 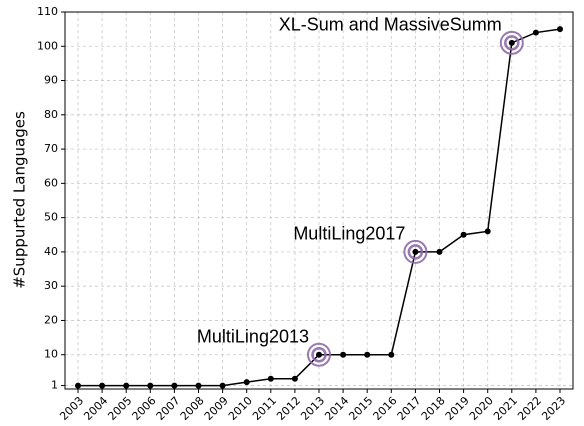 What do you see at coordinates (481, 408) in the screenshot?
I see `x-tick-label: 2020` at bounding box center [481, 408].